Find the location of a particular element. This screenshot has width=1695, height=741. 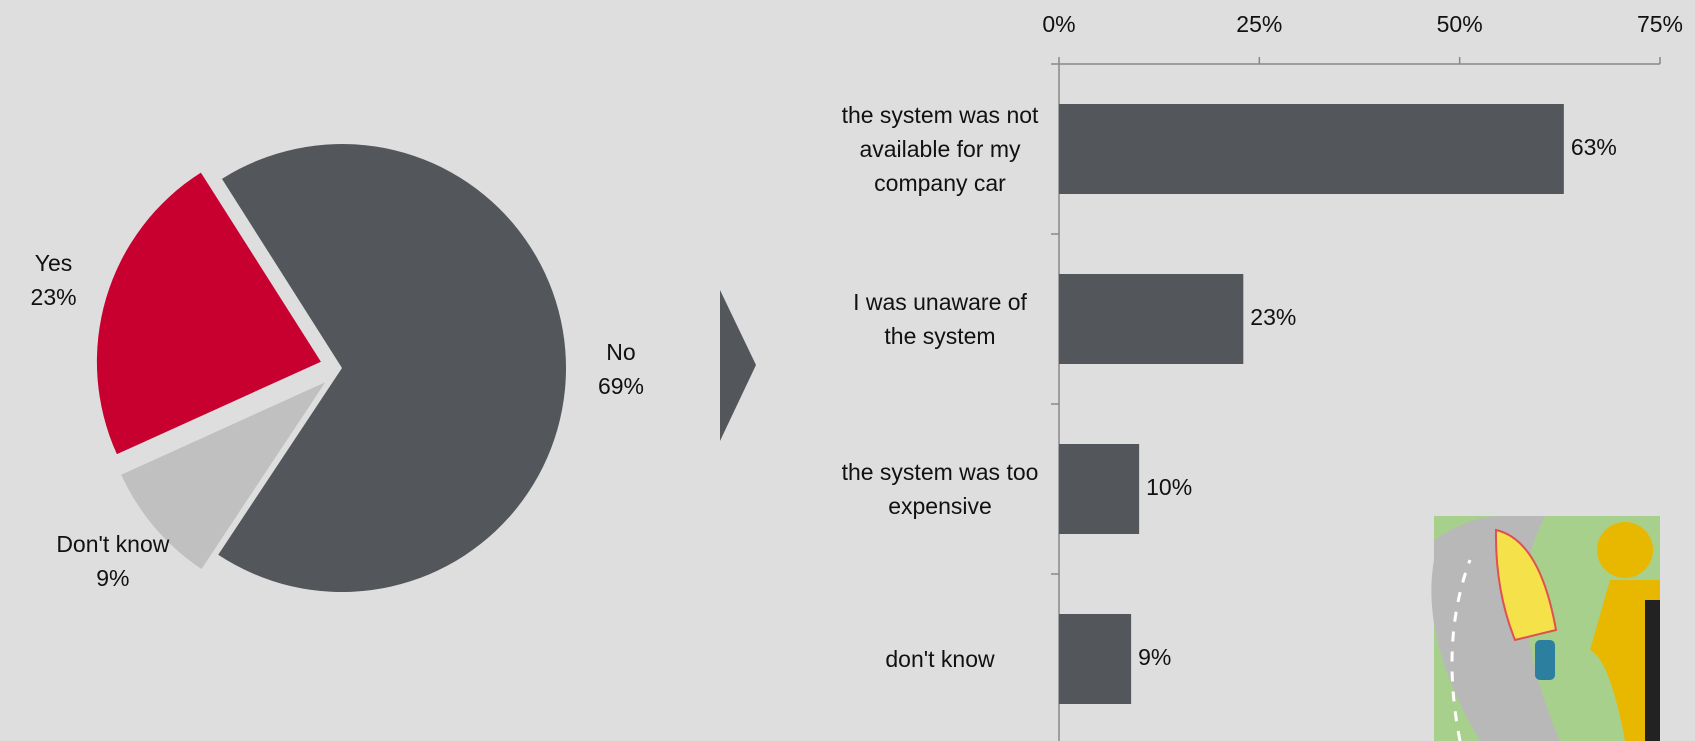

slice-label: Yes is located at coordinates (54, 263).